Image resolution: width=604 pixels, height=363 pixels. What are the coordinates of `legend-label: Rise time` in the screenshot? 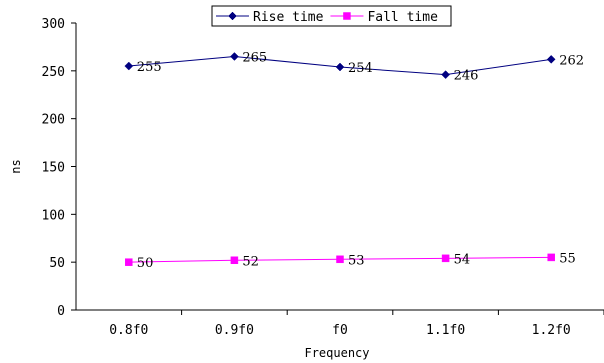 It's located at (288, 17).